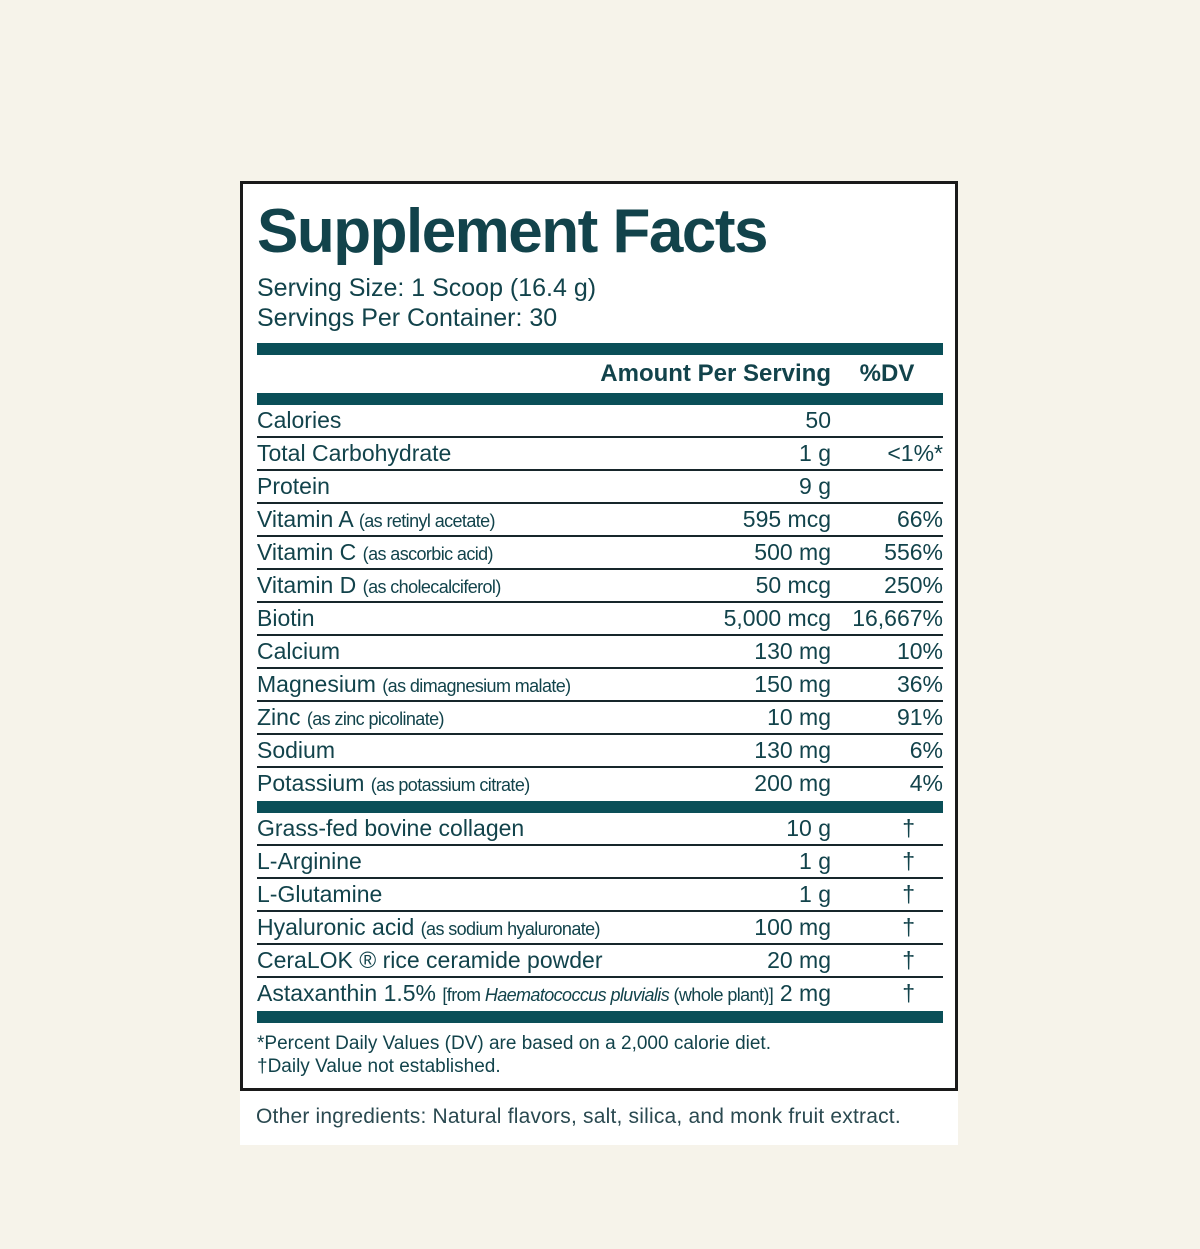 Image resolution: width=1200 pixels, height=1249 pixels. I want to click on ingredient-amount: 150 mg, so click(792, 684).